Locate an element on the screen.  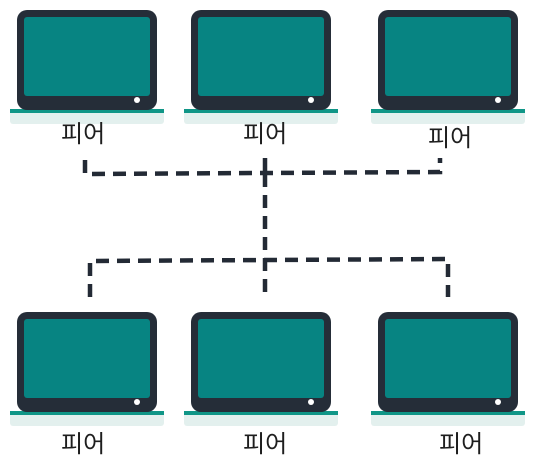
laptop-top-right is located at coordinates (448, 67).